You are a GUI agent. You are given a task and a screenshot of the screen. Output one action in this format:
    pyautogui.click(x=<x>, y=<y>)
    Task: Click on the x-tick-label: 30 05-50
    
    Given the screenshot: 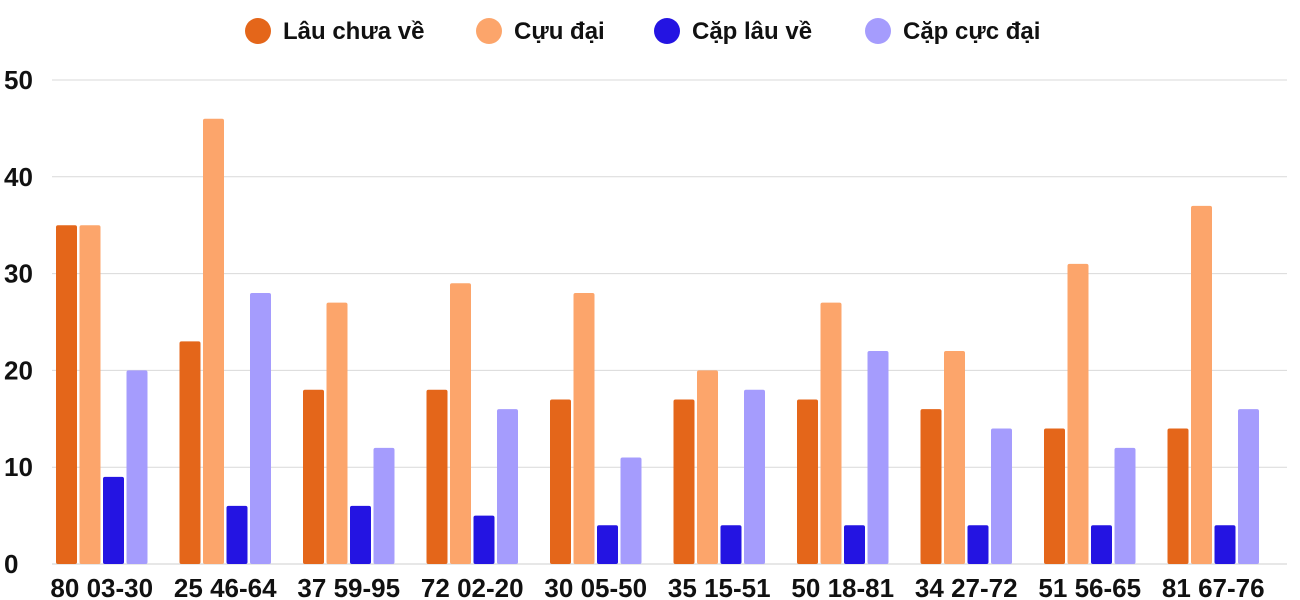 What is the action you would take?
    pyautogui.click(x=595, y=586)
    